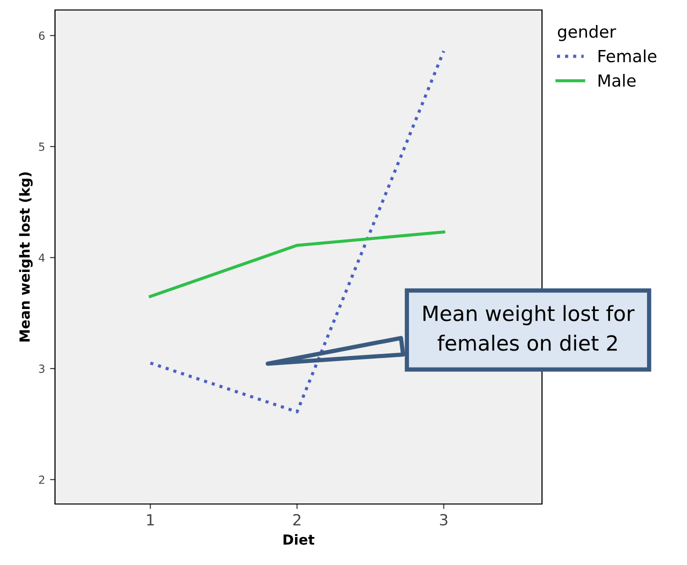 This screenshot has height=565, width=687. What do you see at coordinates (26, 257) in the screenshot?
I see `y-axis-title: Mean weight lost (kg)` at bounding box center [26, 257].